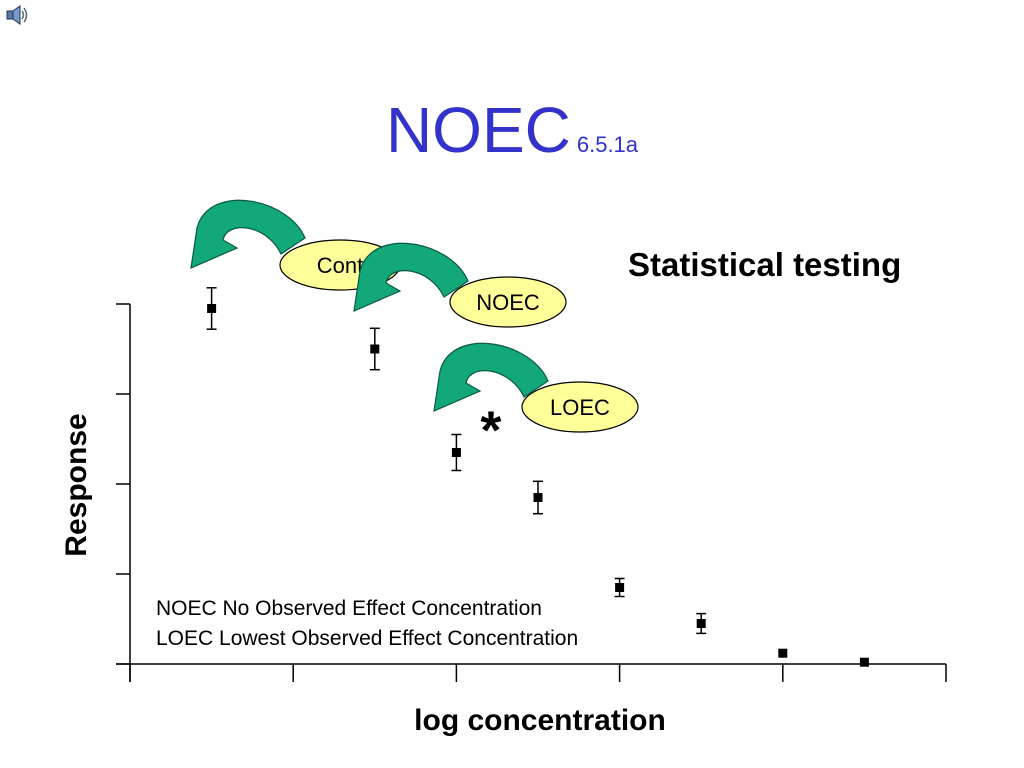 This screenshot has height=768, width=1024. Describe the element at coordinates (478, 130) in the screenshot. I see `slide-title-main: NOEC` at that location.